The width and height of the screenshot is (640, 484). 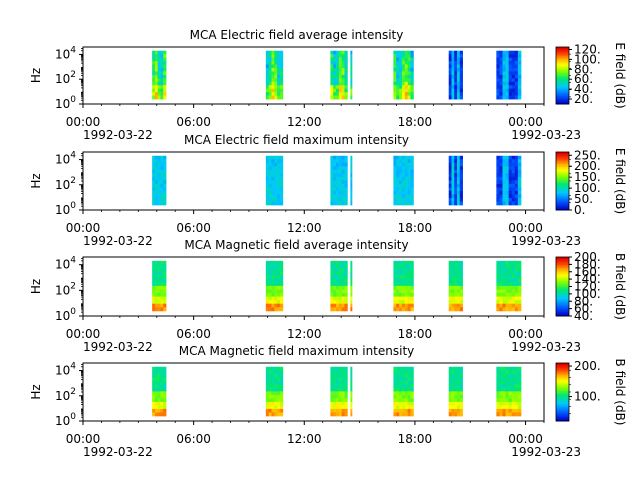 I want to click on colorbar: 100.200. B field (dB), so click(x=591, y=392).